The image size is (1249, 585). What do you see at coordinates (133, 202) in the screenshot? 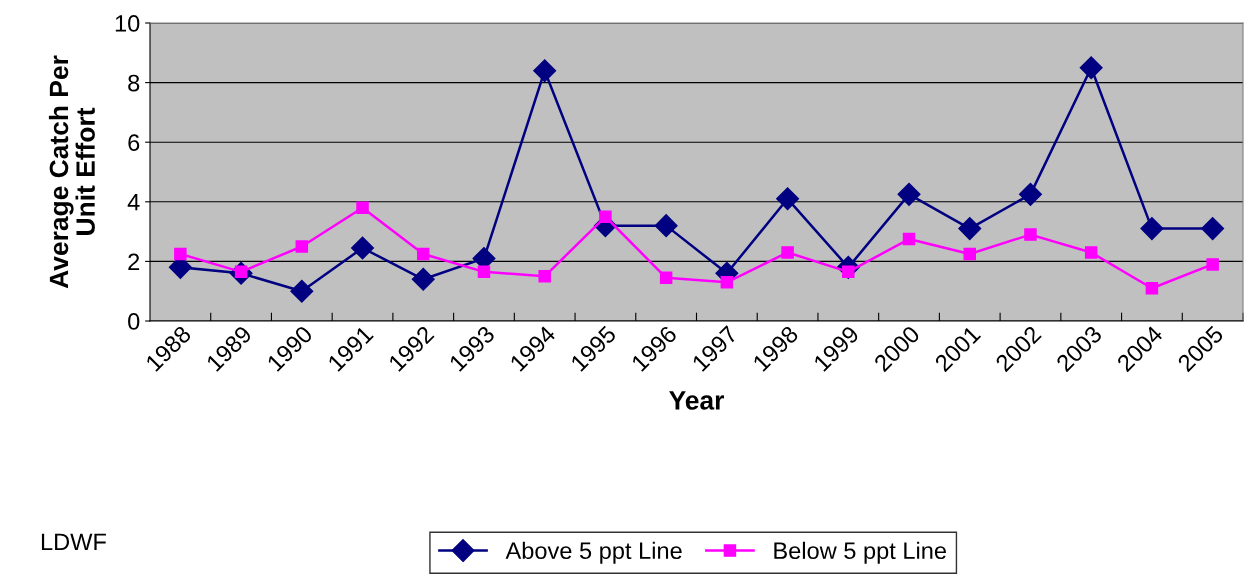
I see `y-tick-label: 4` at bounding box center [133, 202].